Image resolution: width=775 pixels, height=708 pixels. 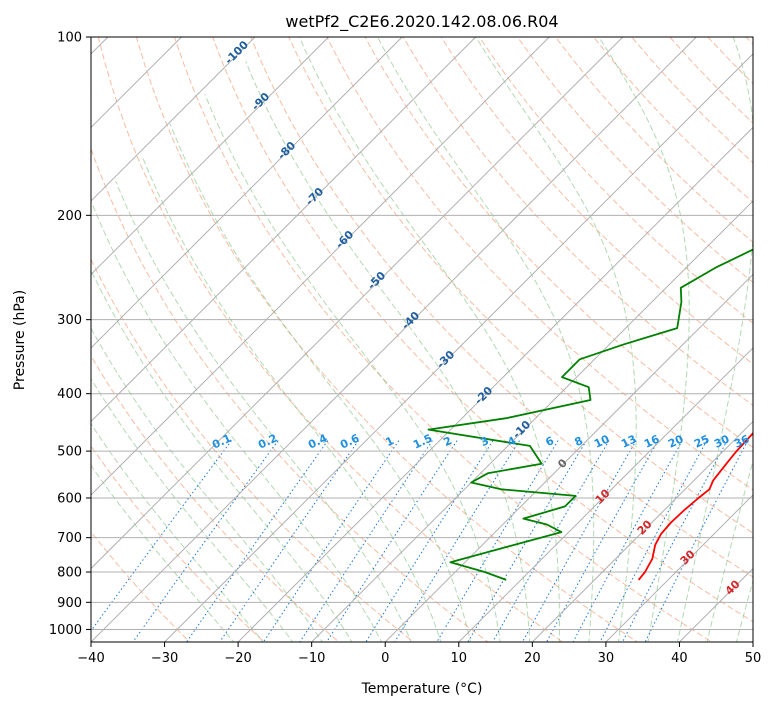 What do you see at coordinates (421, 22) in the screenshot?
I see `chart-title: wetPf2_C2E6.2020.142.08.06.R04` at bounding box center [421, 22].